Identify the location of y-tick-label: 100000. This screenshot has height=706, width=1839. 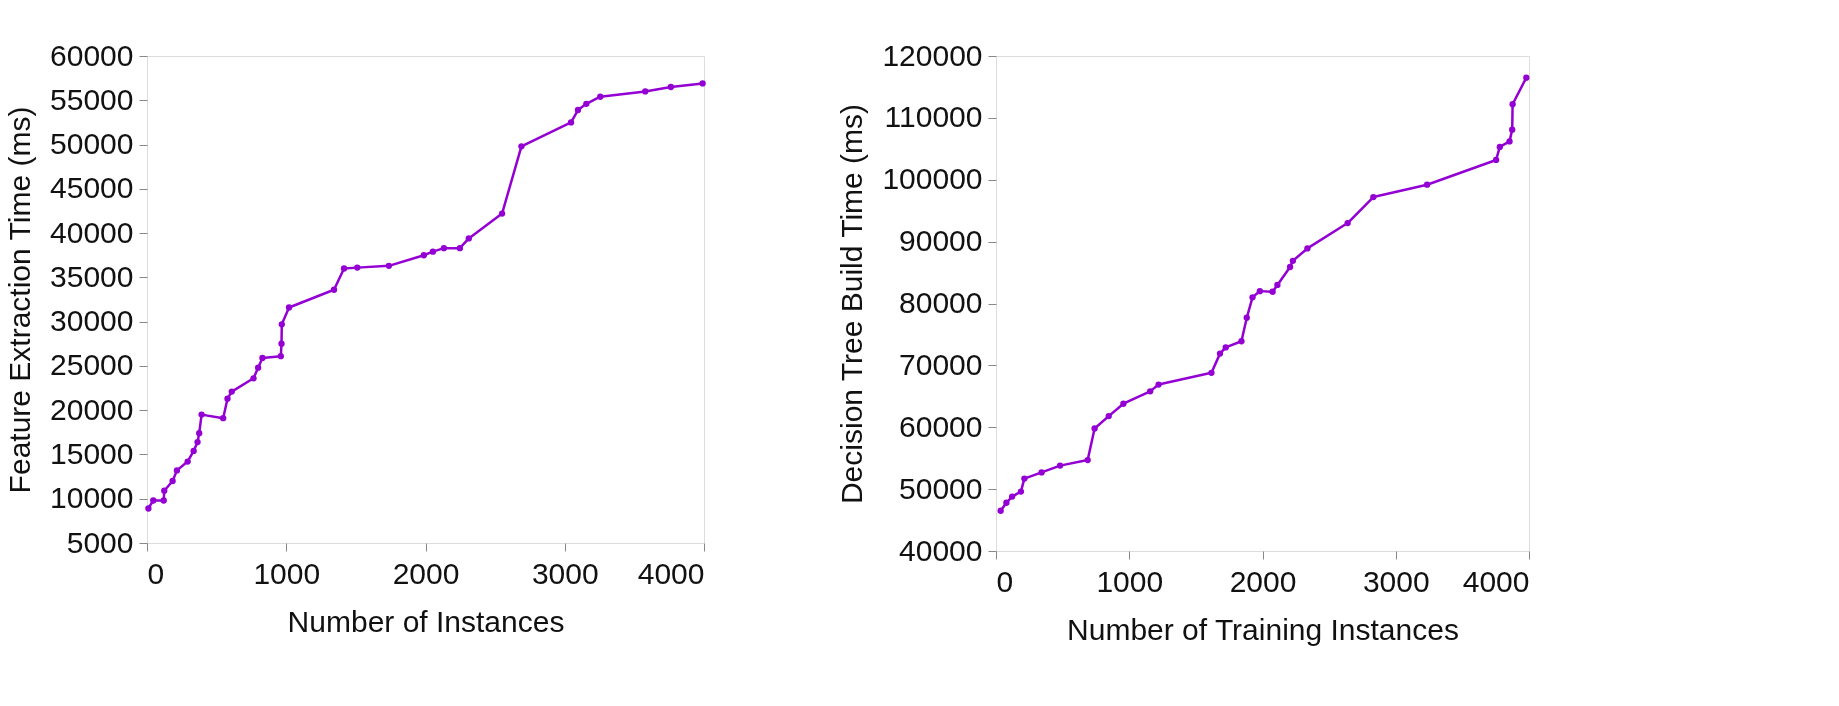
(932, 179).